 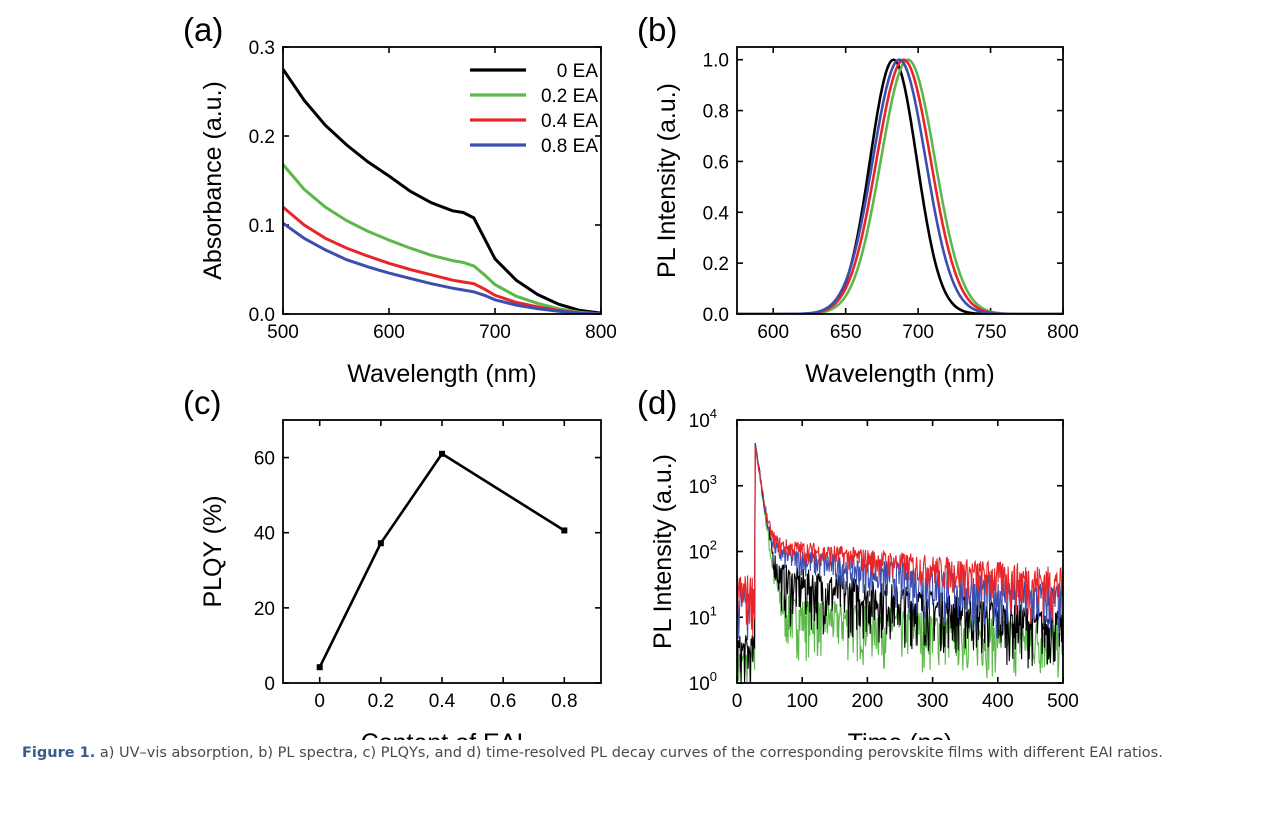 I want to click on decay-trace-0-EA, so click(x=900, y=563).